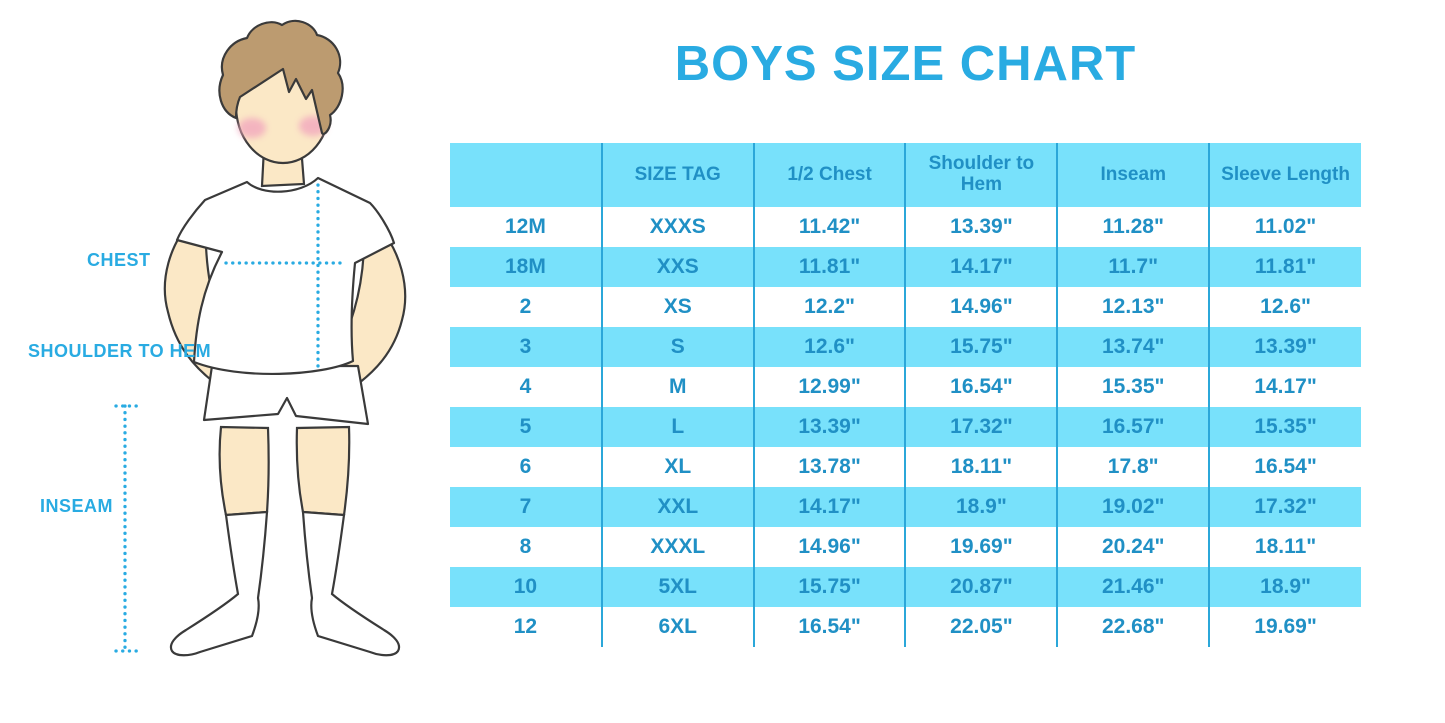 This screenshot has width=1445, height=723. I want to click on table-row: 4 M 12.99" 16.54" 15.35" 14.17", so click(905, 387).